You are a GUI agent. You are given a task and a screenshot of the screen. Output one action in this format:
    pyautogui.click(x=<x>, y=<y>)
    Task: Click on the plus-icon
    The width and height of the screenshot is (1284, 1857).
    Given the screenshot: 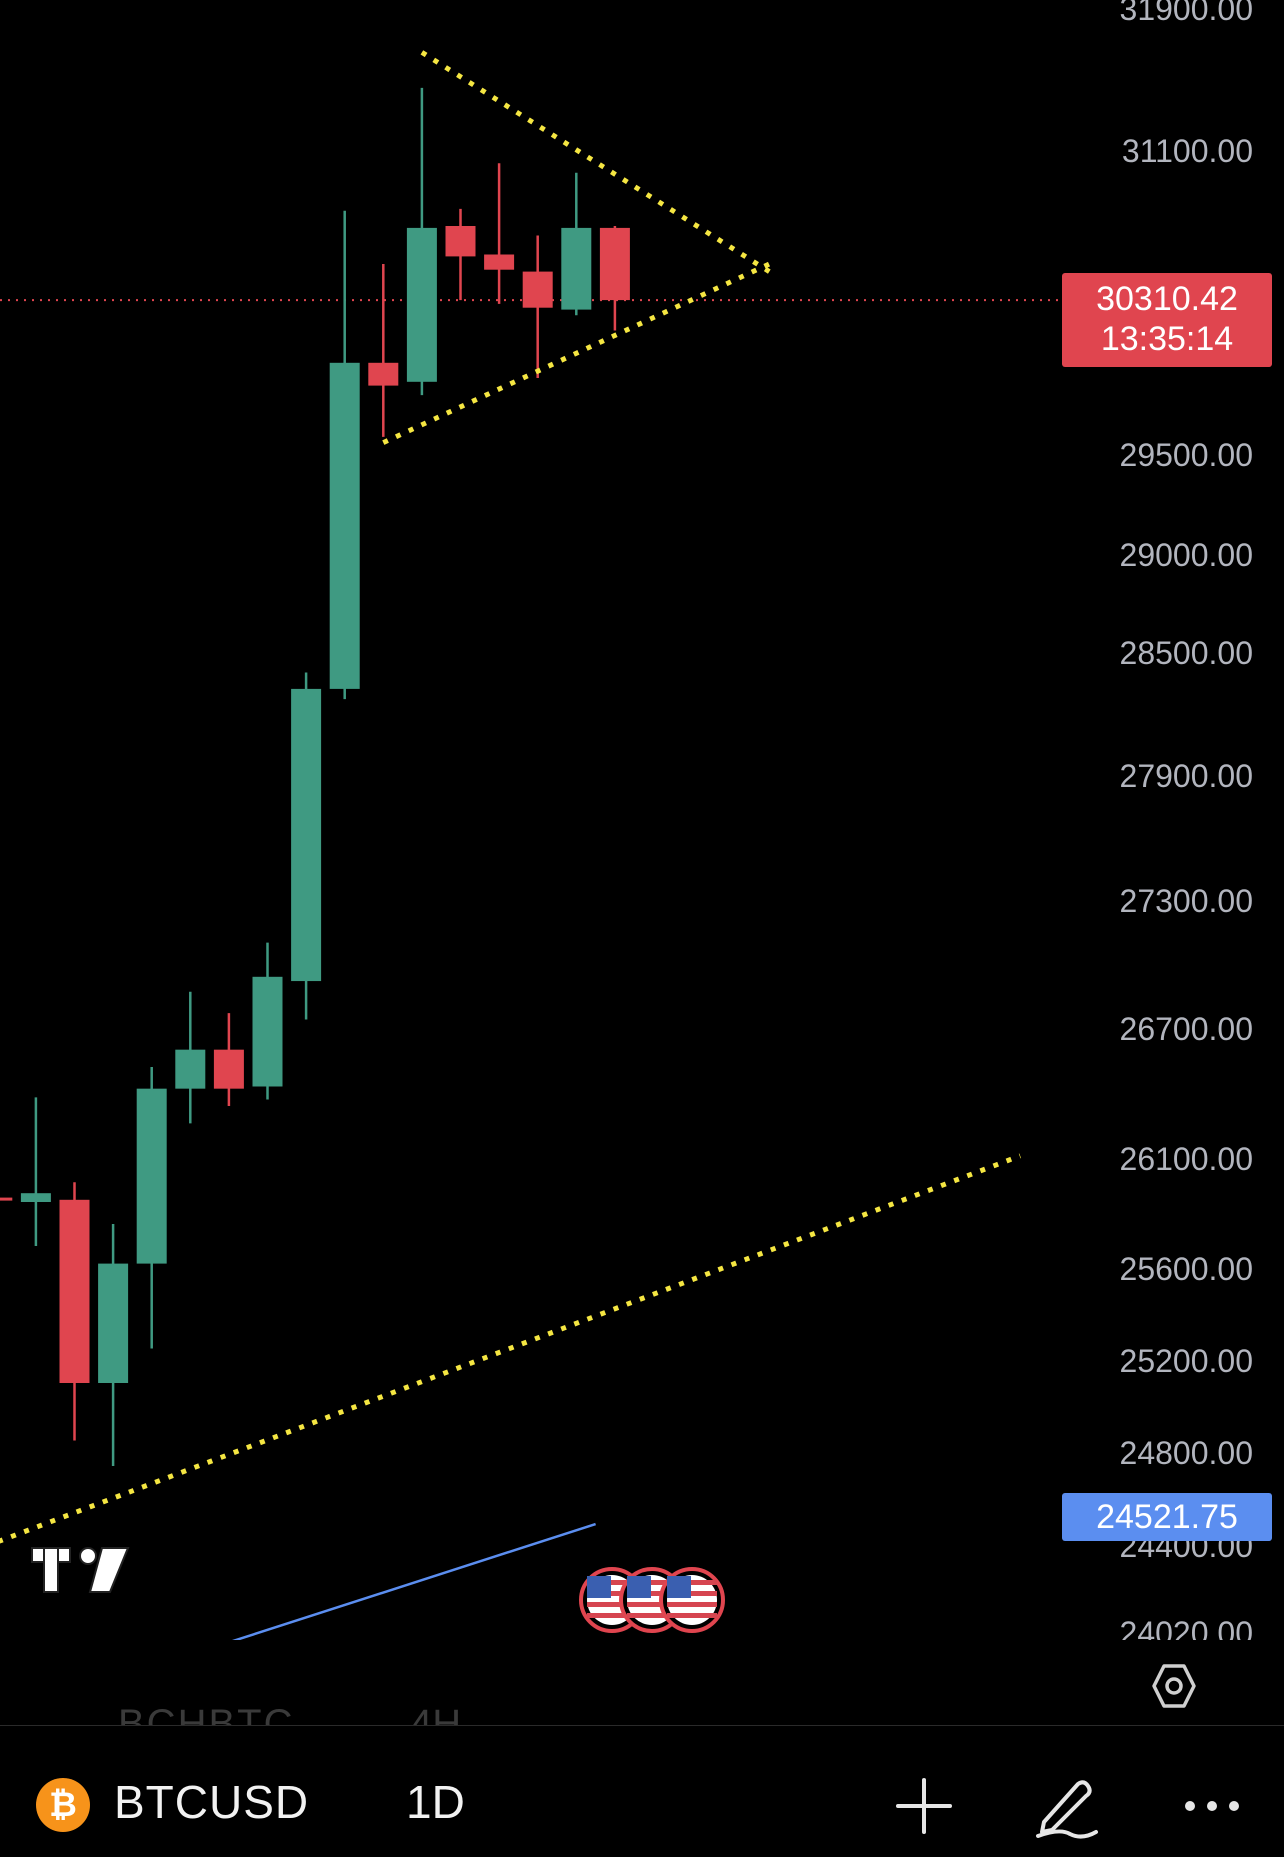 What is the action you would take?
    pyautogui.click(x=924, y=1806)
    